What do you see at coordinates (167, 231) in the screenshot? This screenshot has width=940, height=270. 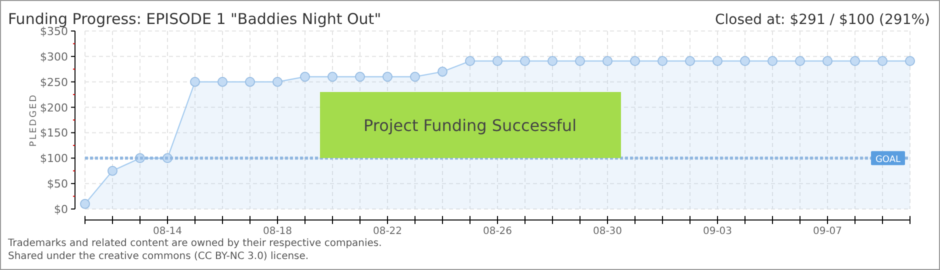 I see `x-tick-label: 08-14` at bounding box center [167, 231].